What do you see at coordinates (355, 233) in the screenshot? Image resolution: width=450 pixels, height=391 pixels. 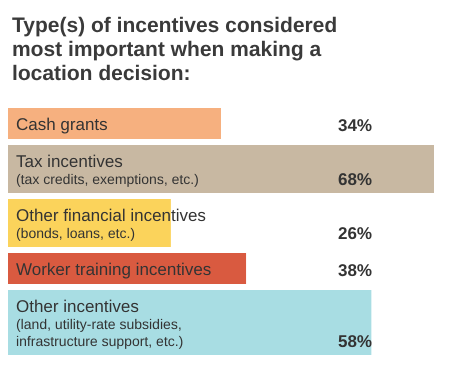 I see `data-label: 26%` at bounding box center [355, 233].